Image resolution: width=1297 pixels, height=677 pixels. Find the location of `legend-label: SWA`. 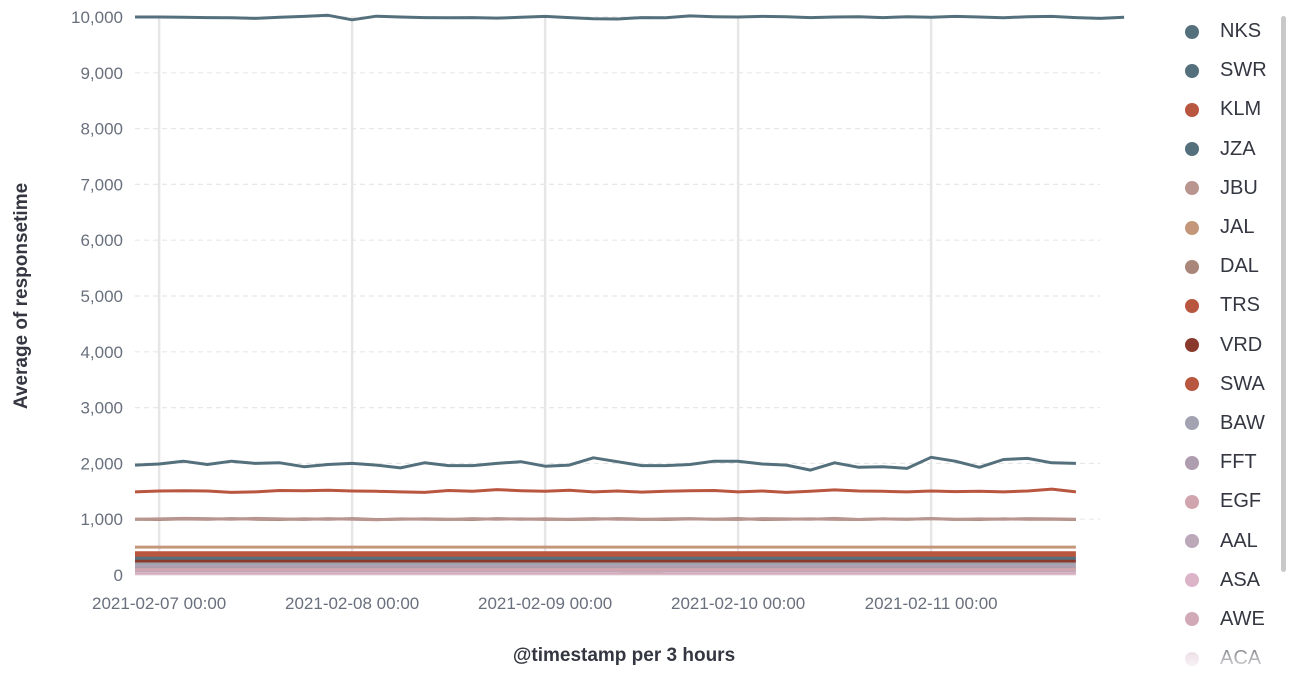

legend-label: SWA is located at coordinates (1242, 383).